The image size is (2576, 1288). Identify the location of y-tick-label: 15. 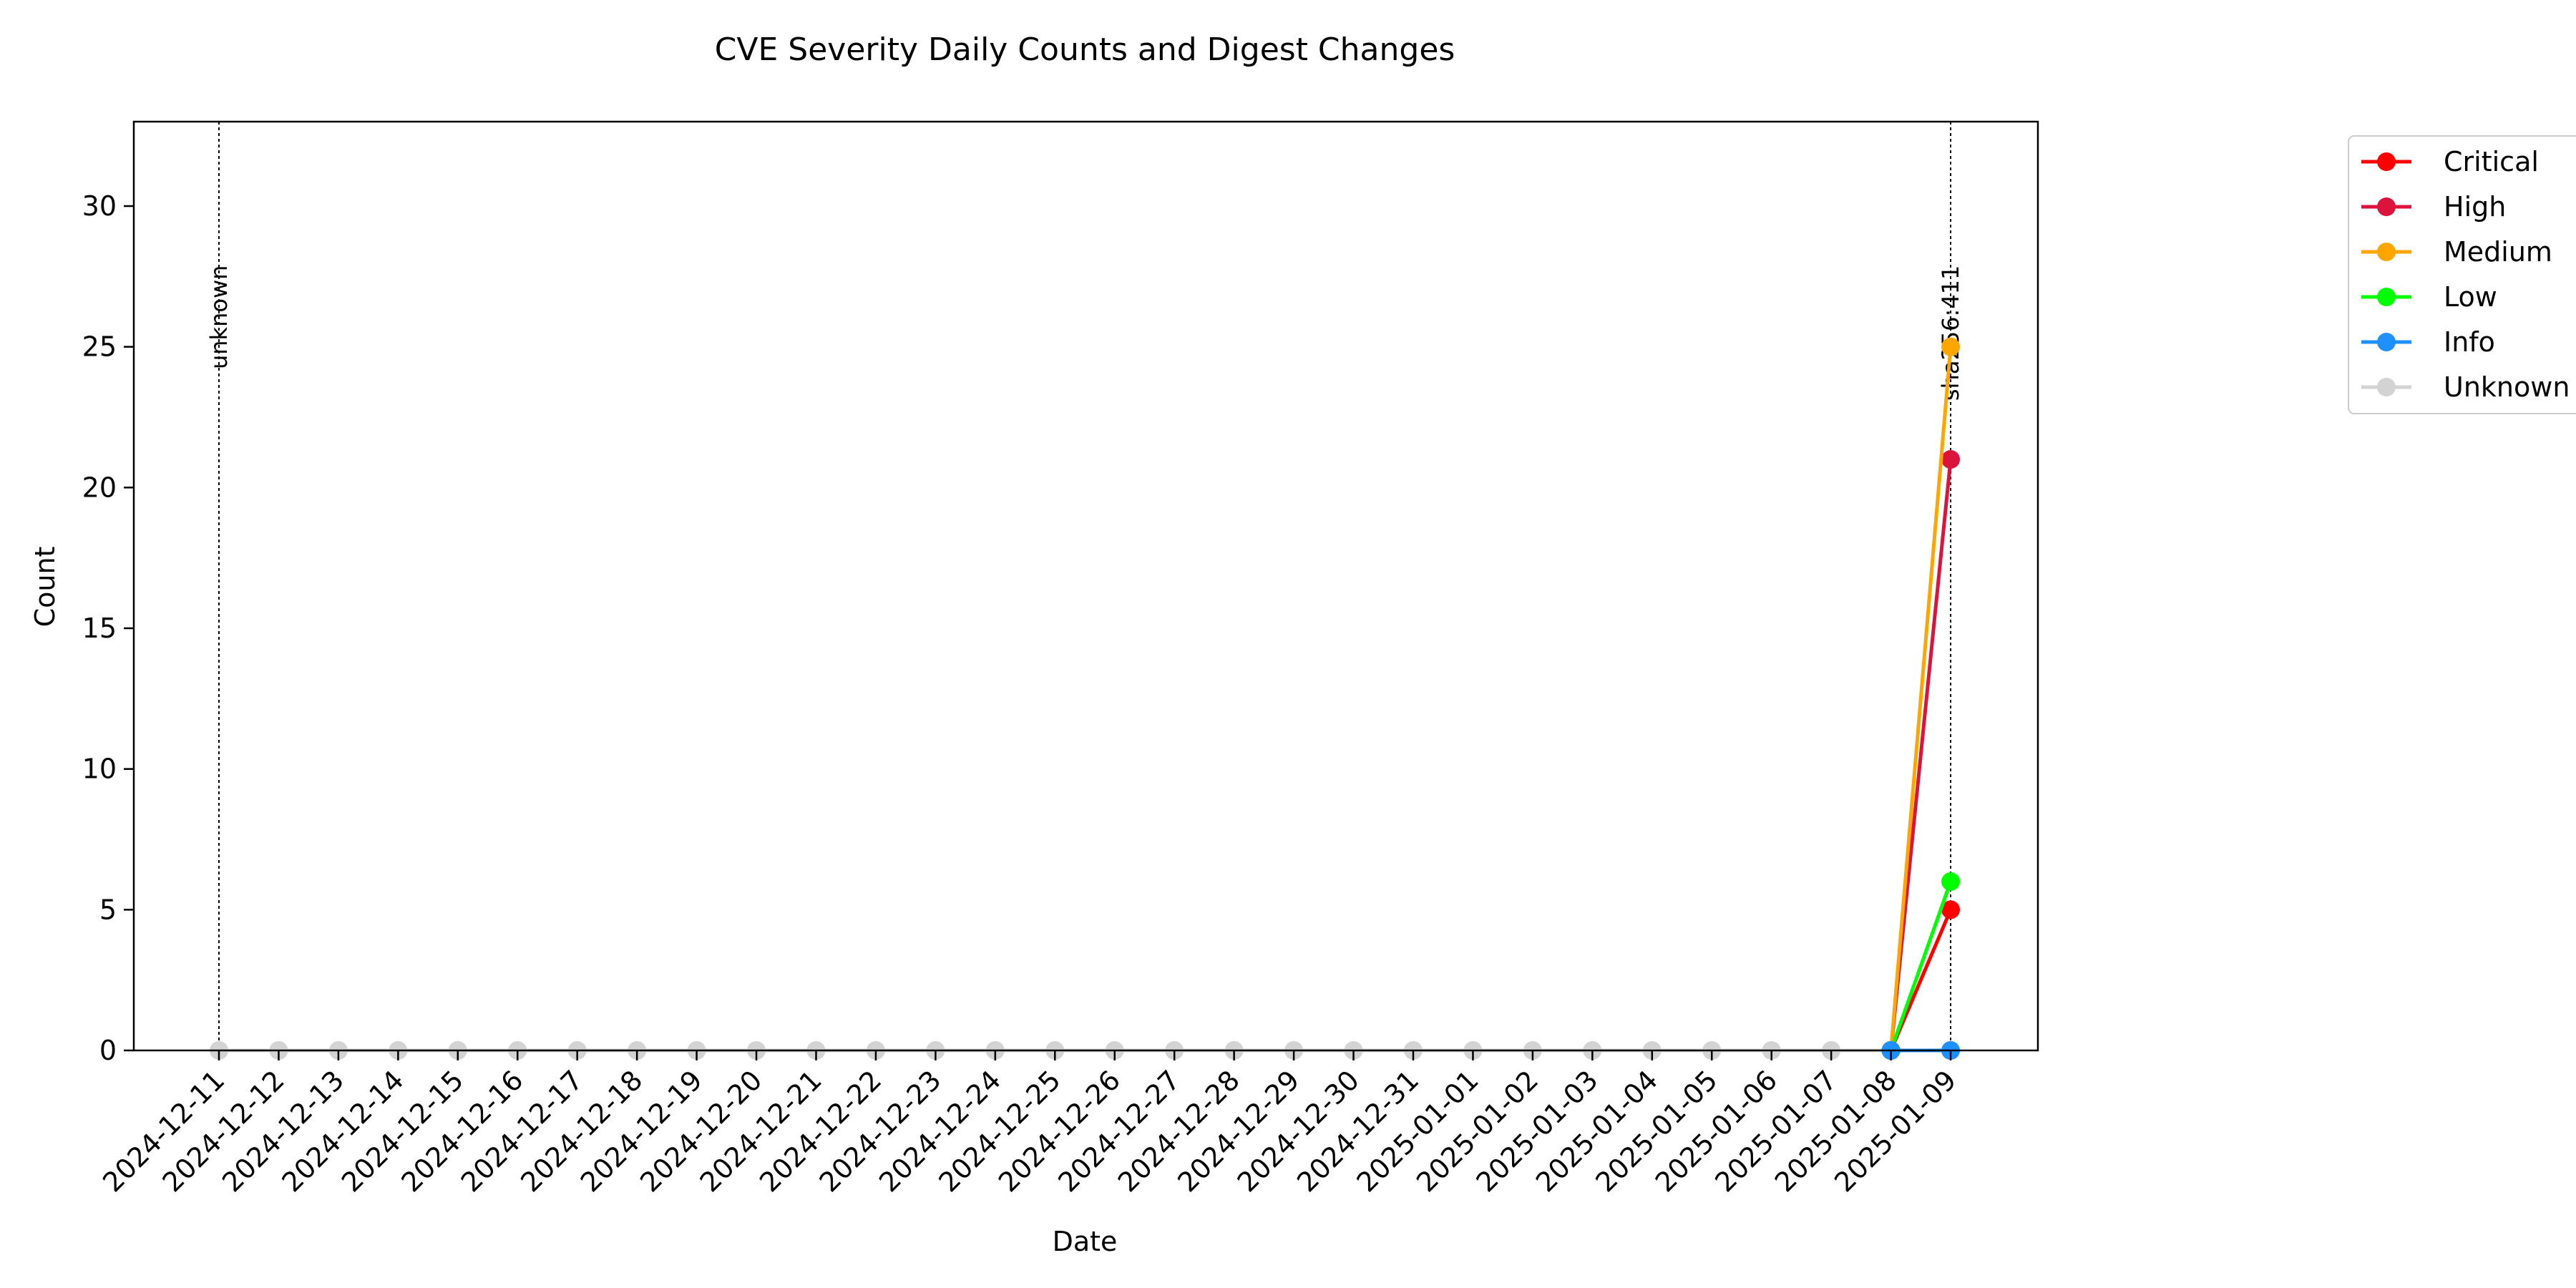
(100, 628).